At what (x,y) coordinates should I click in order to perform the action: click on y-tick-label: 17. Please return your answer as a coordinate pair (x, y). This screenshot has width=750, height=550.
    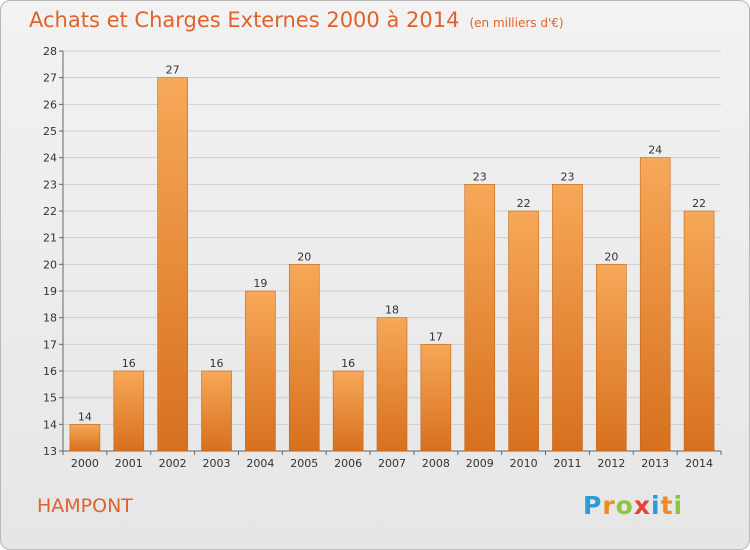
    Looking at the image, I should click on (50, 344).